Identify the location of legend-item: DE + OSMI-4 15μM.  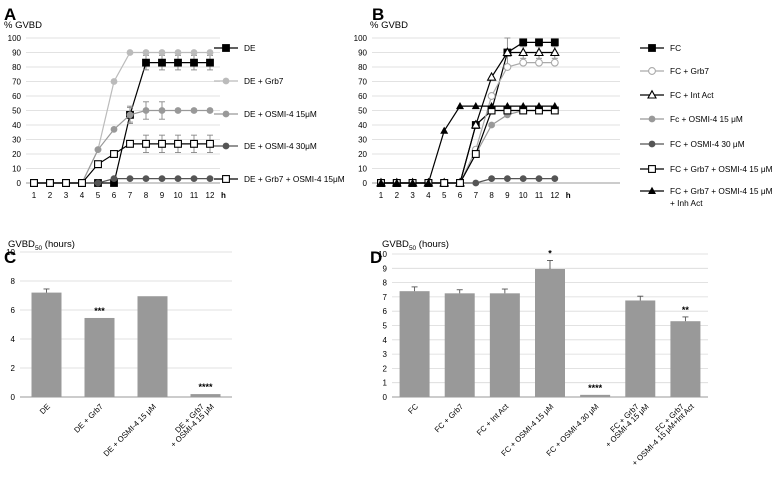
(265, 114).